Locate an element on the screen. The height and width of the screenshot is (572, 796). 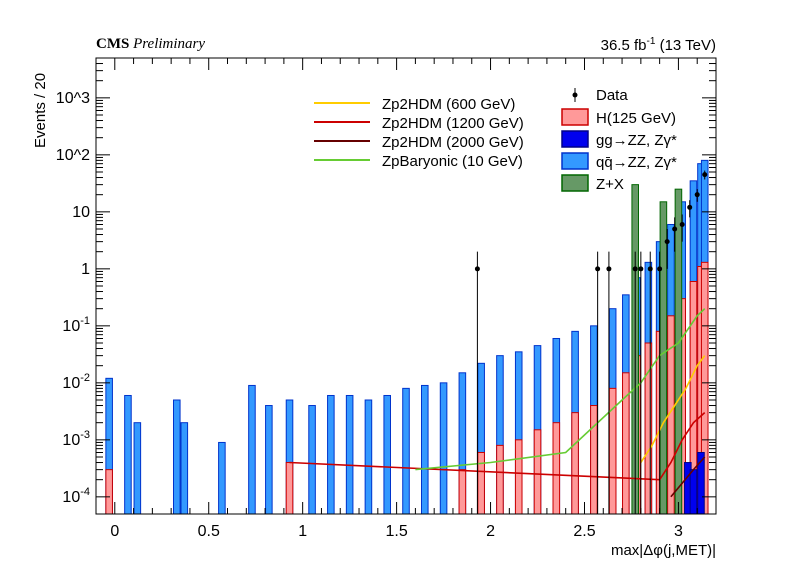
legend-entry-label: Zp2HDM (600 GeV) is located at coordinates (448, 104).